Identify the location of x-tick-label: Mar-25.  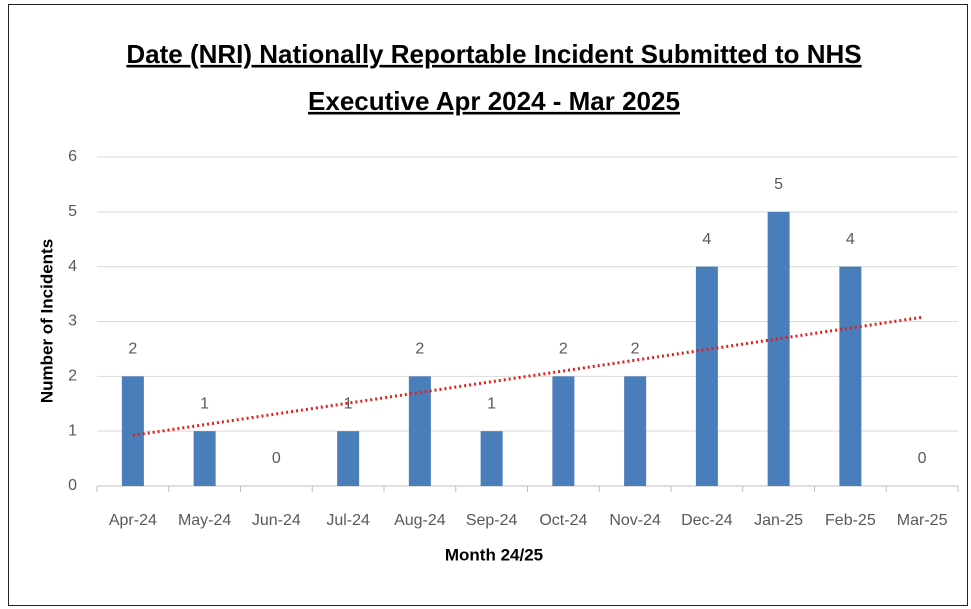
(922, 520).